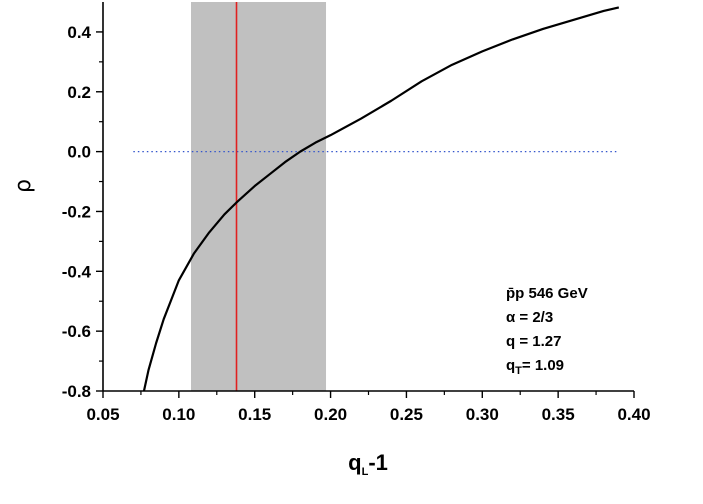 This screenshot has width=703, height=504. Describe the element at coordinates (482, 414) in the screenshot. I see `x-tick-label: 0.30` at that location.